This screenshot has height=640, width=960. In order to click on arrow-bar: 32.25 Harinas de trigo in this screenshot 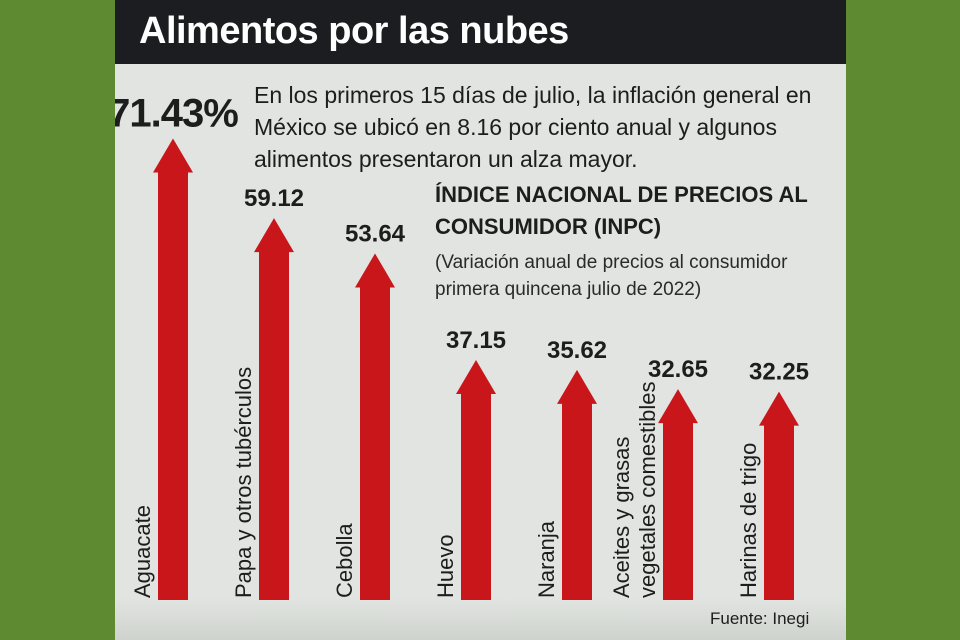, I will do `click(772, 479)`.